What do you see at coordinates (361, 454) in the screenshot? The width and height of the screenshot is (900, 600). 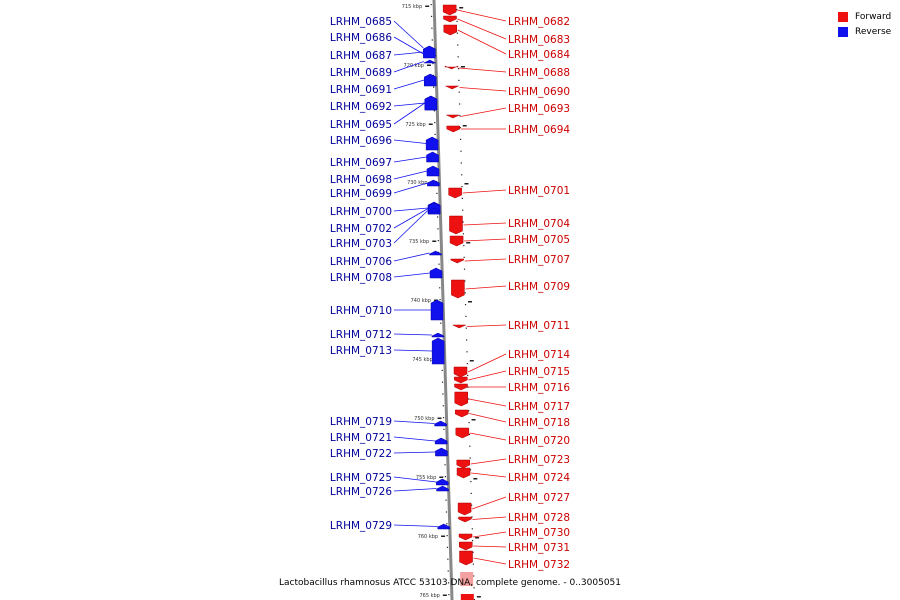 I see `reverse-gene-label: LRHM_0722` at bounding box center [361, 454].